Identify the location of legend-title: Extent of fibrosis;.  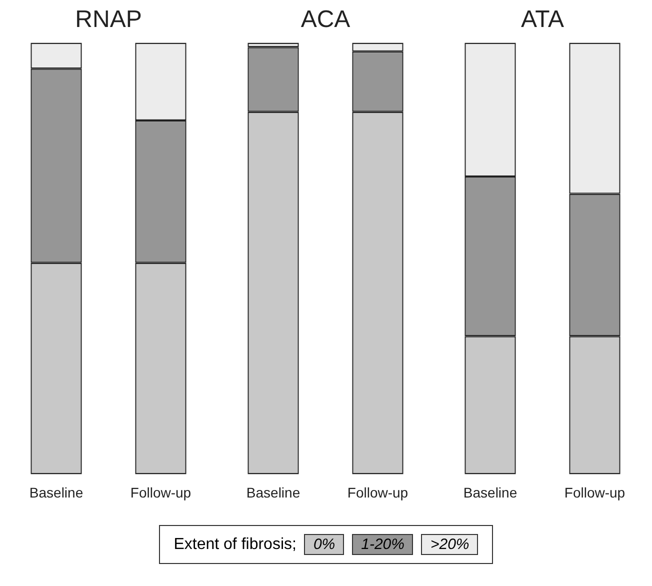
(235, 545).